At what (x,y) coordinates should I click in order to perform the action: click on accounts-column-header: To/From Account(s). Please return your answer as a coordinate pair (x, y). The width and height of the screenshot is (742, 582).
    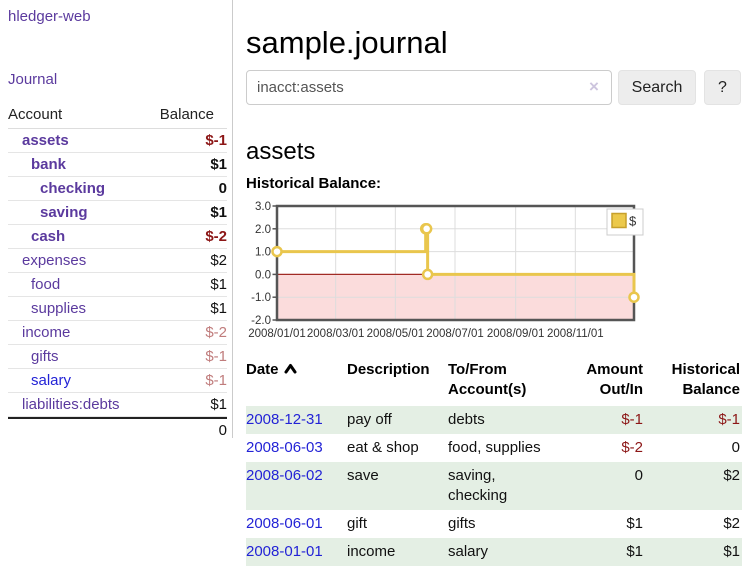
    Looking at the image, I should click on (487, 379).